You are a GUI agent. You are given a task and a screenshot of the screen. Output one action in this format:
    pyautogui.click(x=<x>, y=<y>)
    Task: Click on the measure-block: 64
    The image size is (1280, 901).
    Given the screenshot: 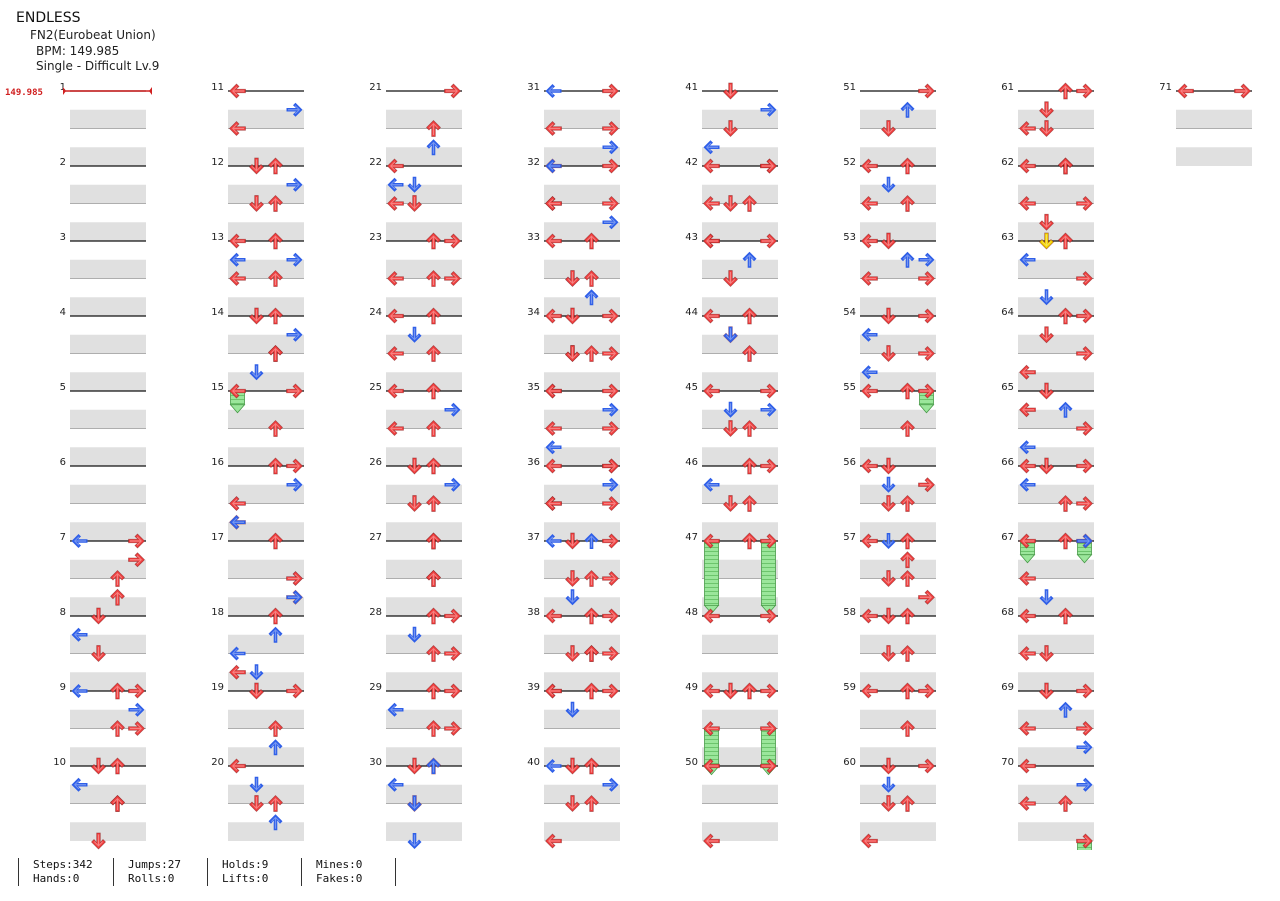 What is the action you would take?
    pyautogui.click(x=1047, y=349)
    